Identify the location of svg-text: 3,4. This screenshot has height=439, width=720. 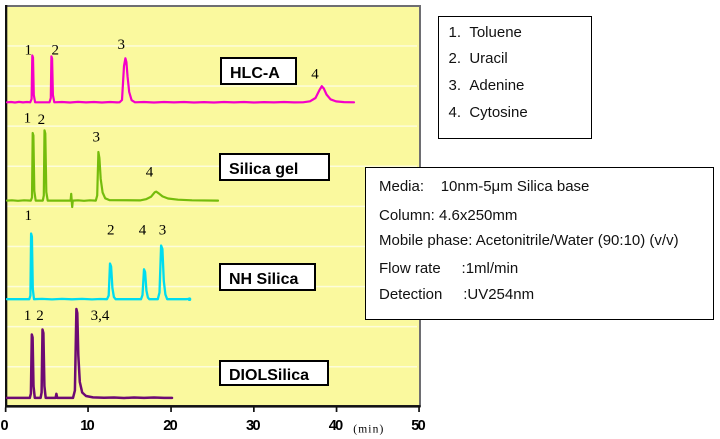
(100, 316).